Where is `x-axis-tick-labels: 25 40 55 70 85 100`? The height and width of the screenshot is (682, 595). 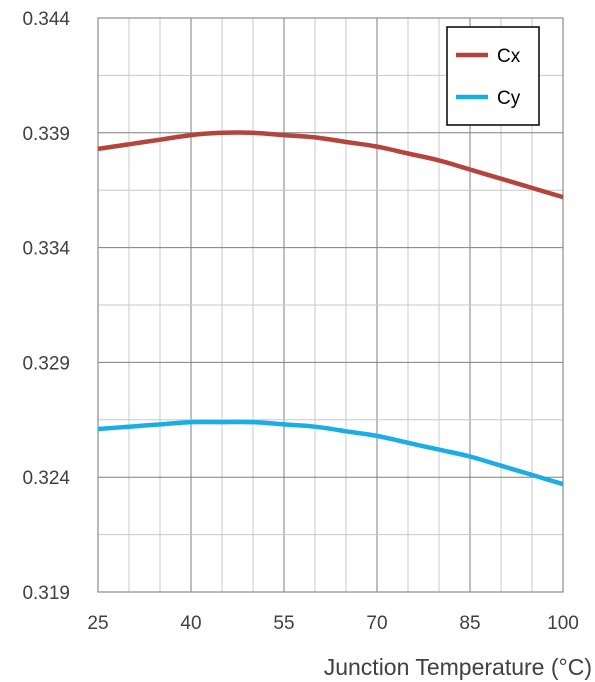
x-axis-tick-labels: 25 40 55 70 85 100 is located at coordinates (332, 623).